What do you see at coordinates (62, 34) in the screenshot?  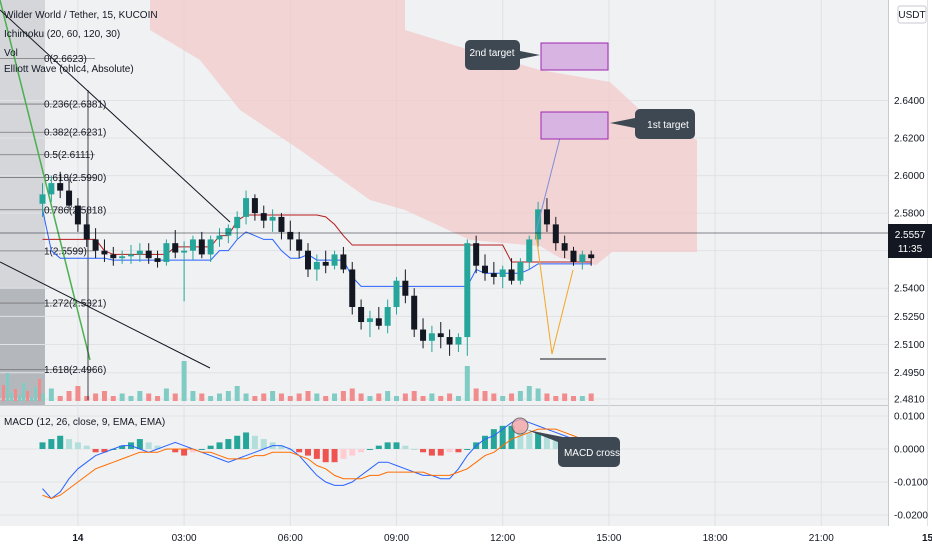 I see `ichimoku-legend: Ichimoku (20, 60, 120, 30)` at bounding box center [62, 34].